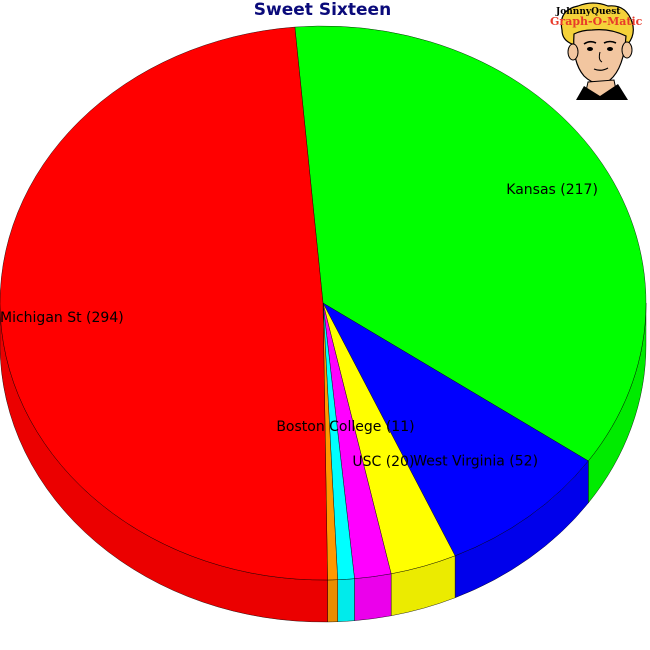 This screenshot has height=650, width=650. I want to click on chart-title: Sweet Sixteen, so click(322, 10).